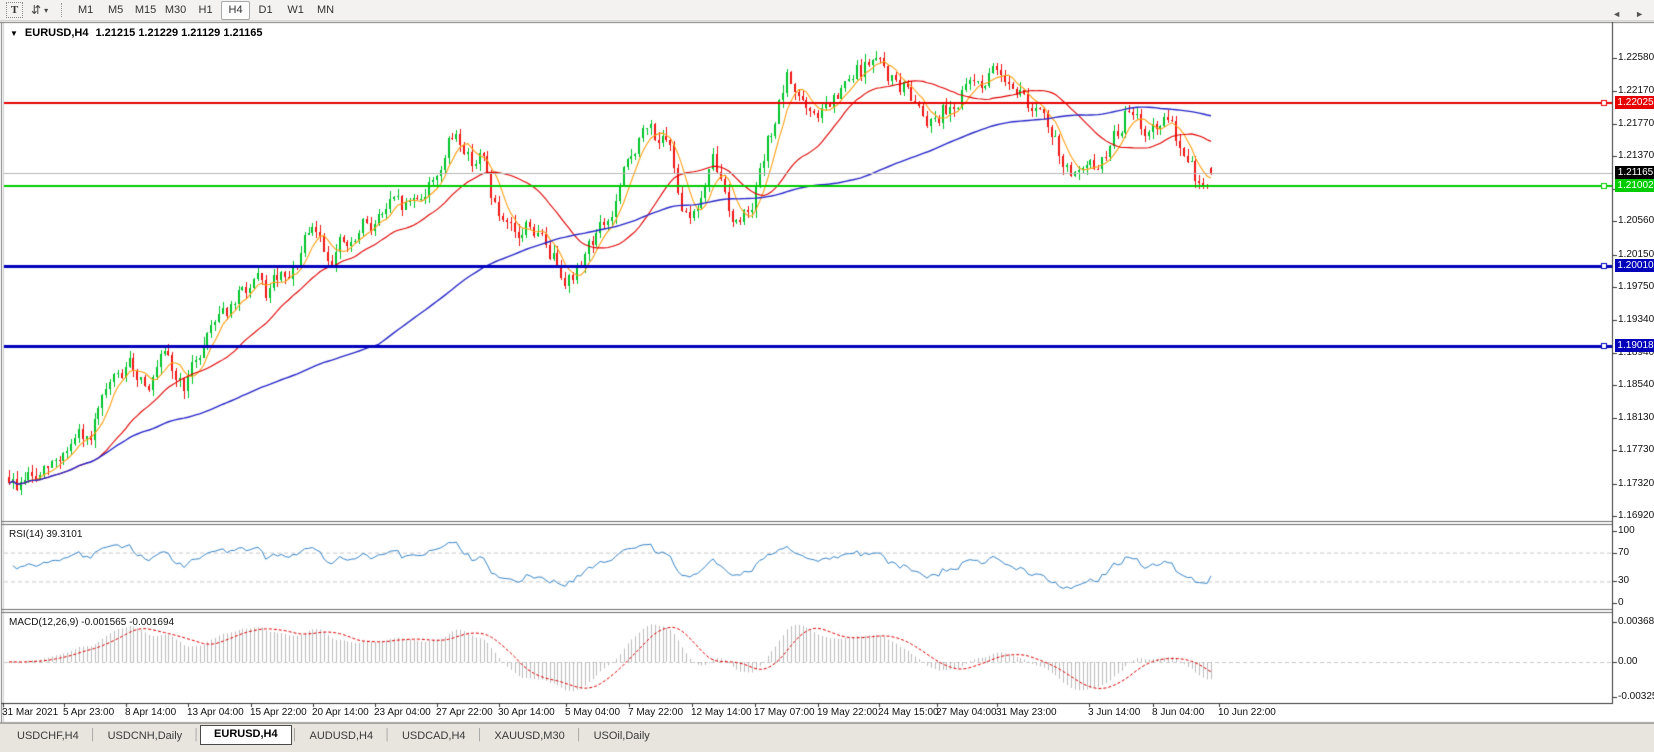 This screenshot has width=1654, height=752. I want to click on tab-usdcad-h4: USDCAD,H4, so click(433, 736).